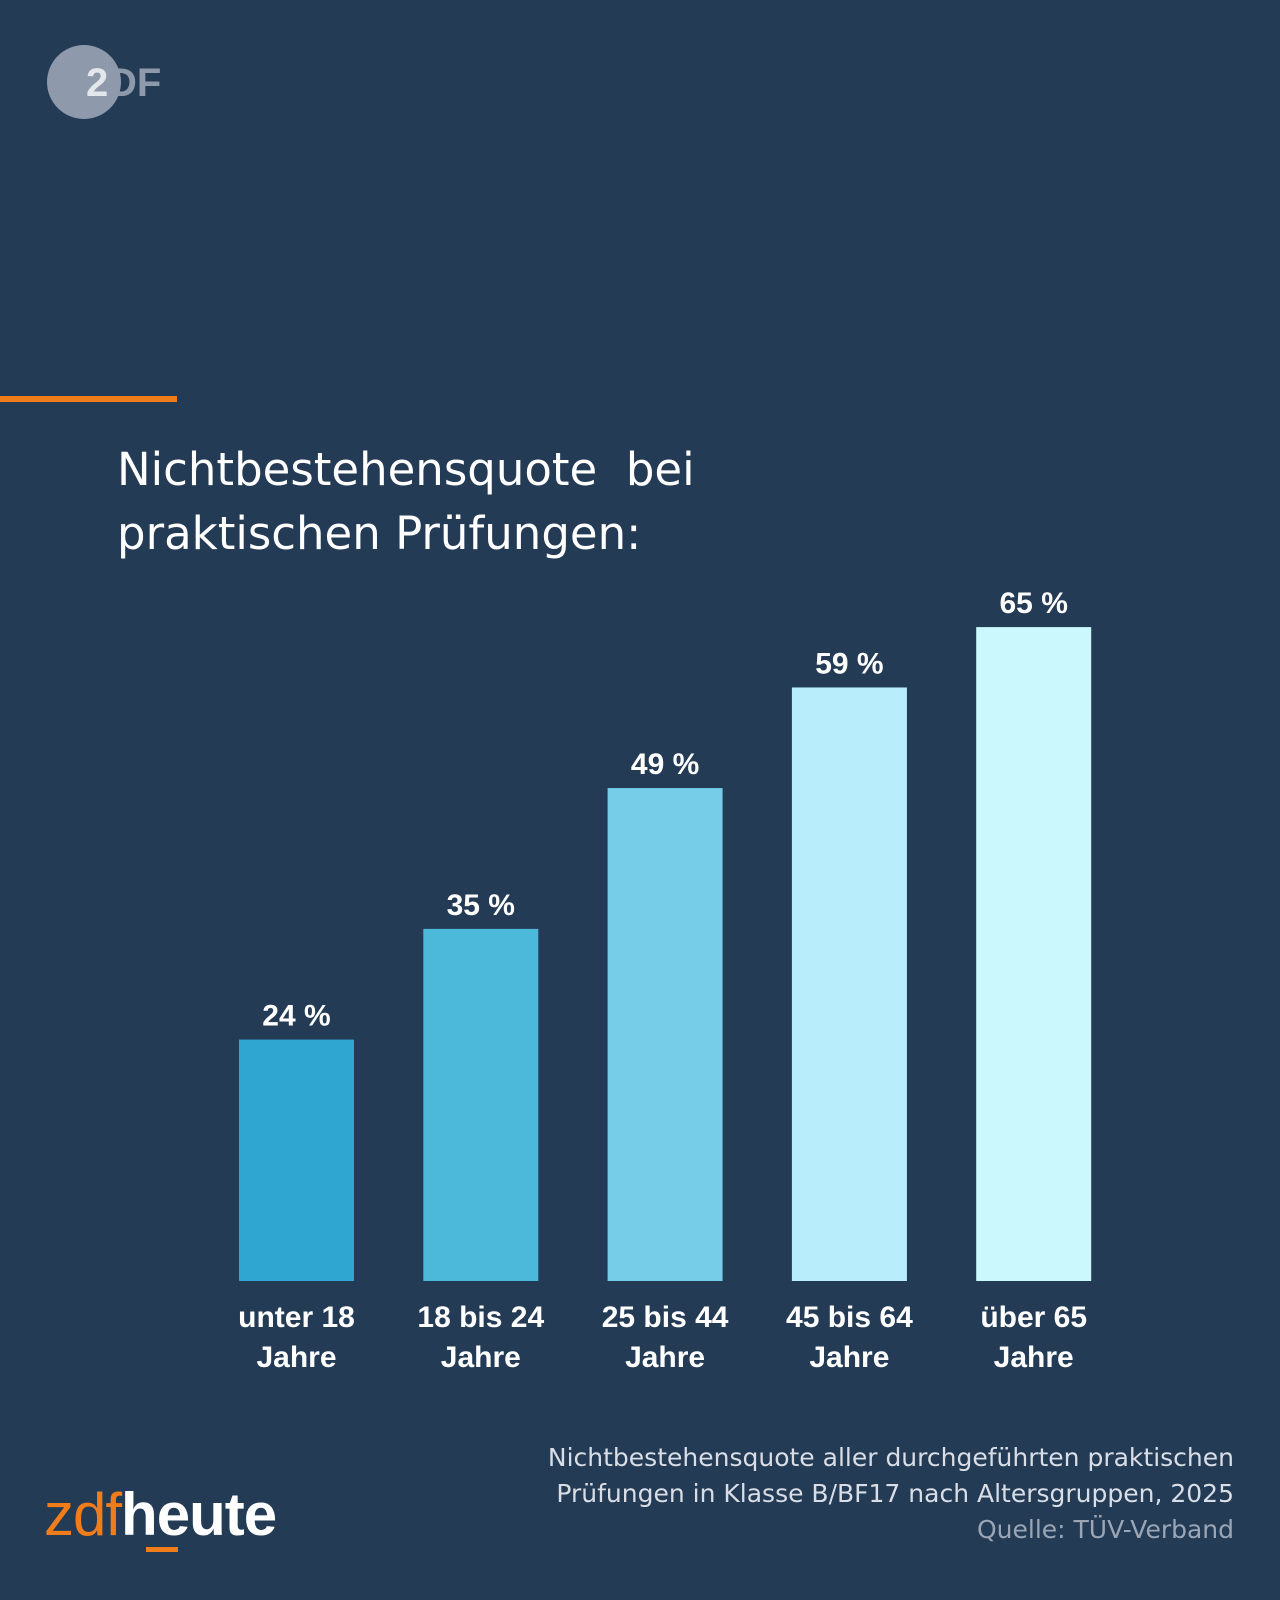 Image resolution: width=1280 pixels, height=1600 pixels. What do you see at coordinates (406, 469) in the screenshot?
I see `title-line-1: Nichtbestehensquote bei` at bounding box center [406, 469].